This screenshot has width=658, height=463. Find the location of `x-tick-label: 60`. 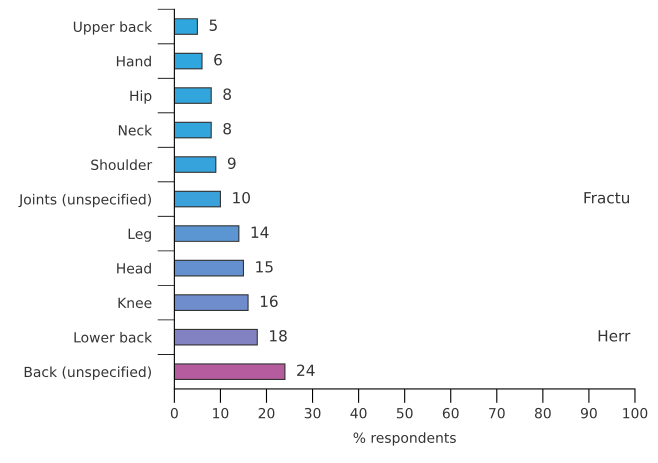

x-tick-label: 60 is located at coordinates (450, 413).